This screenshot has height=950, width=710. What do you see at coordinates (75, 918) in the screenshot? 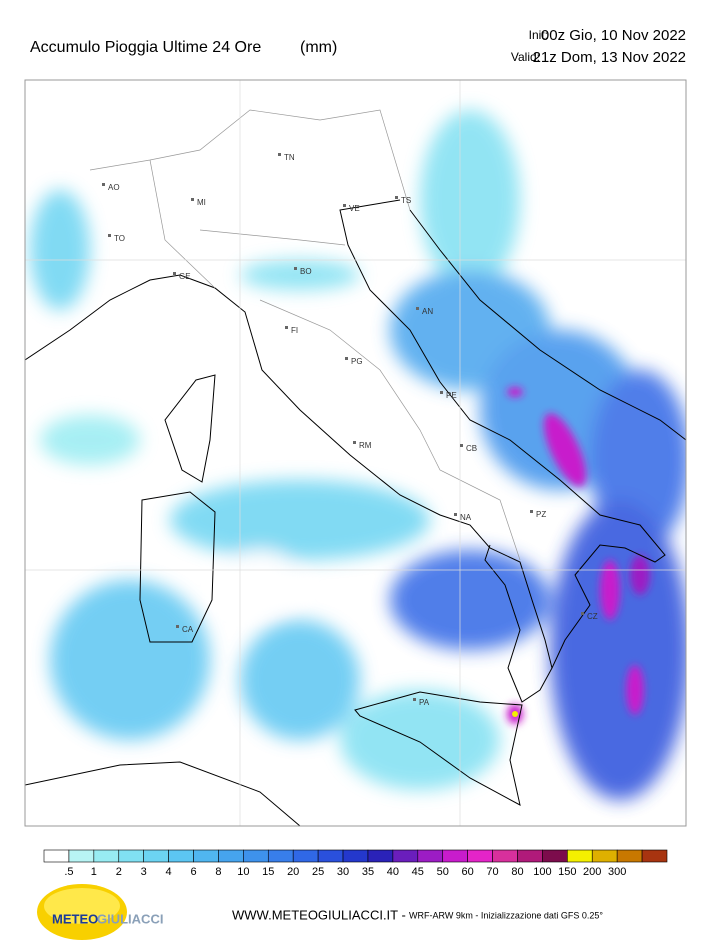
I see `logo-text: METEO` at bounding box center [75, 918].